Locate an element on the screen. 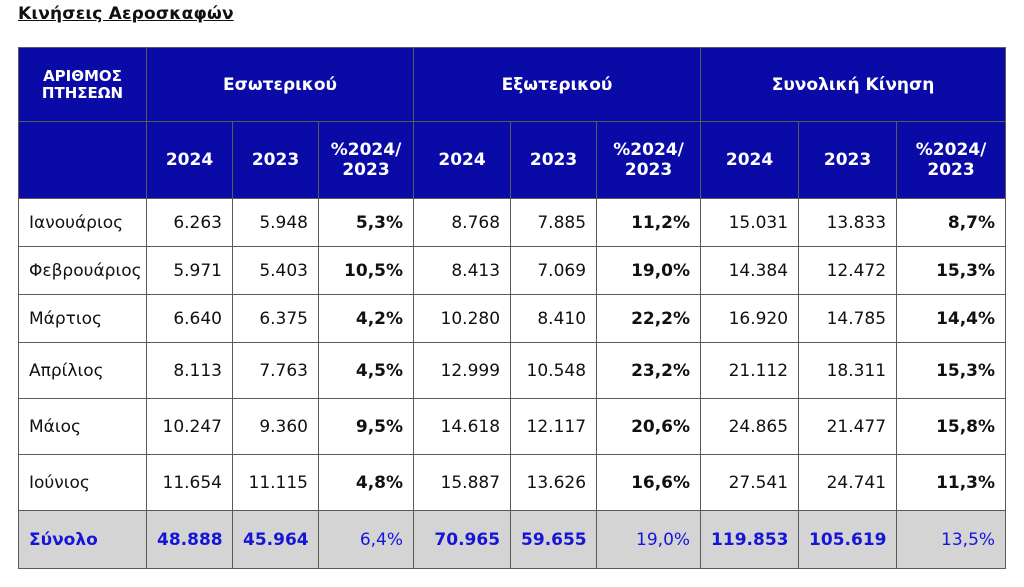  header-corner-line1: ΑΡΙΘΜΟΣ is located at coordinates (82, 75).